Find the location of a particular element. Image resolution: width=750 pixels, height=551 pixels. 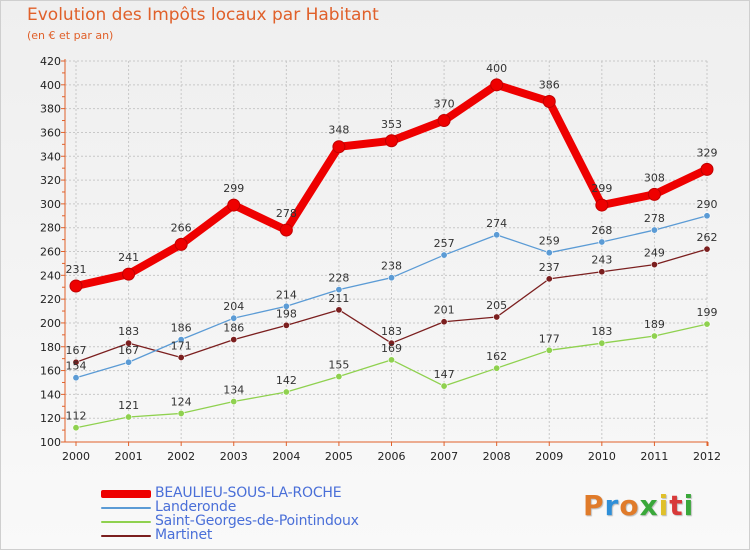

data-label: 243 is located at coordinates (601, 260).